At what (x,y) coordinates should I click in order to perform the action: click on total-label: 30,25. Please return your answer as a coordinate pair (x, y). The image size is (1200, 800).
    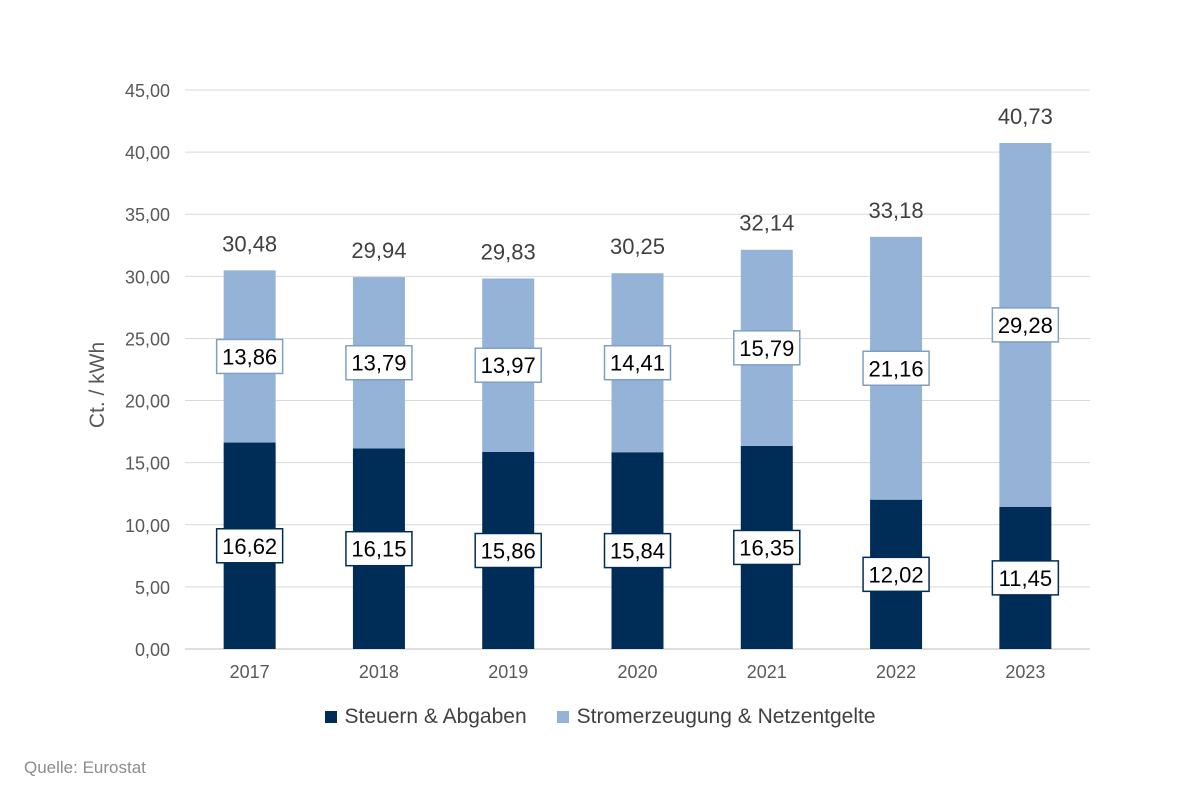
    Looking at the image, I should click on (637, 246).